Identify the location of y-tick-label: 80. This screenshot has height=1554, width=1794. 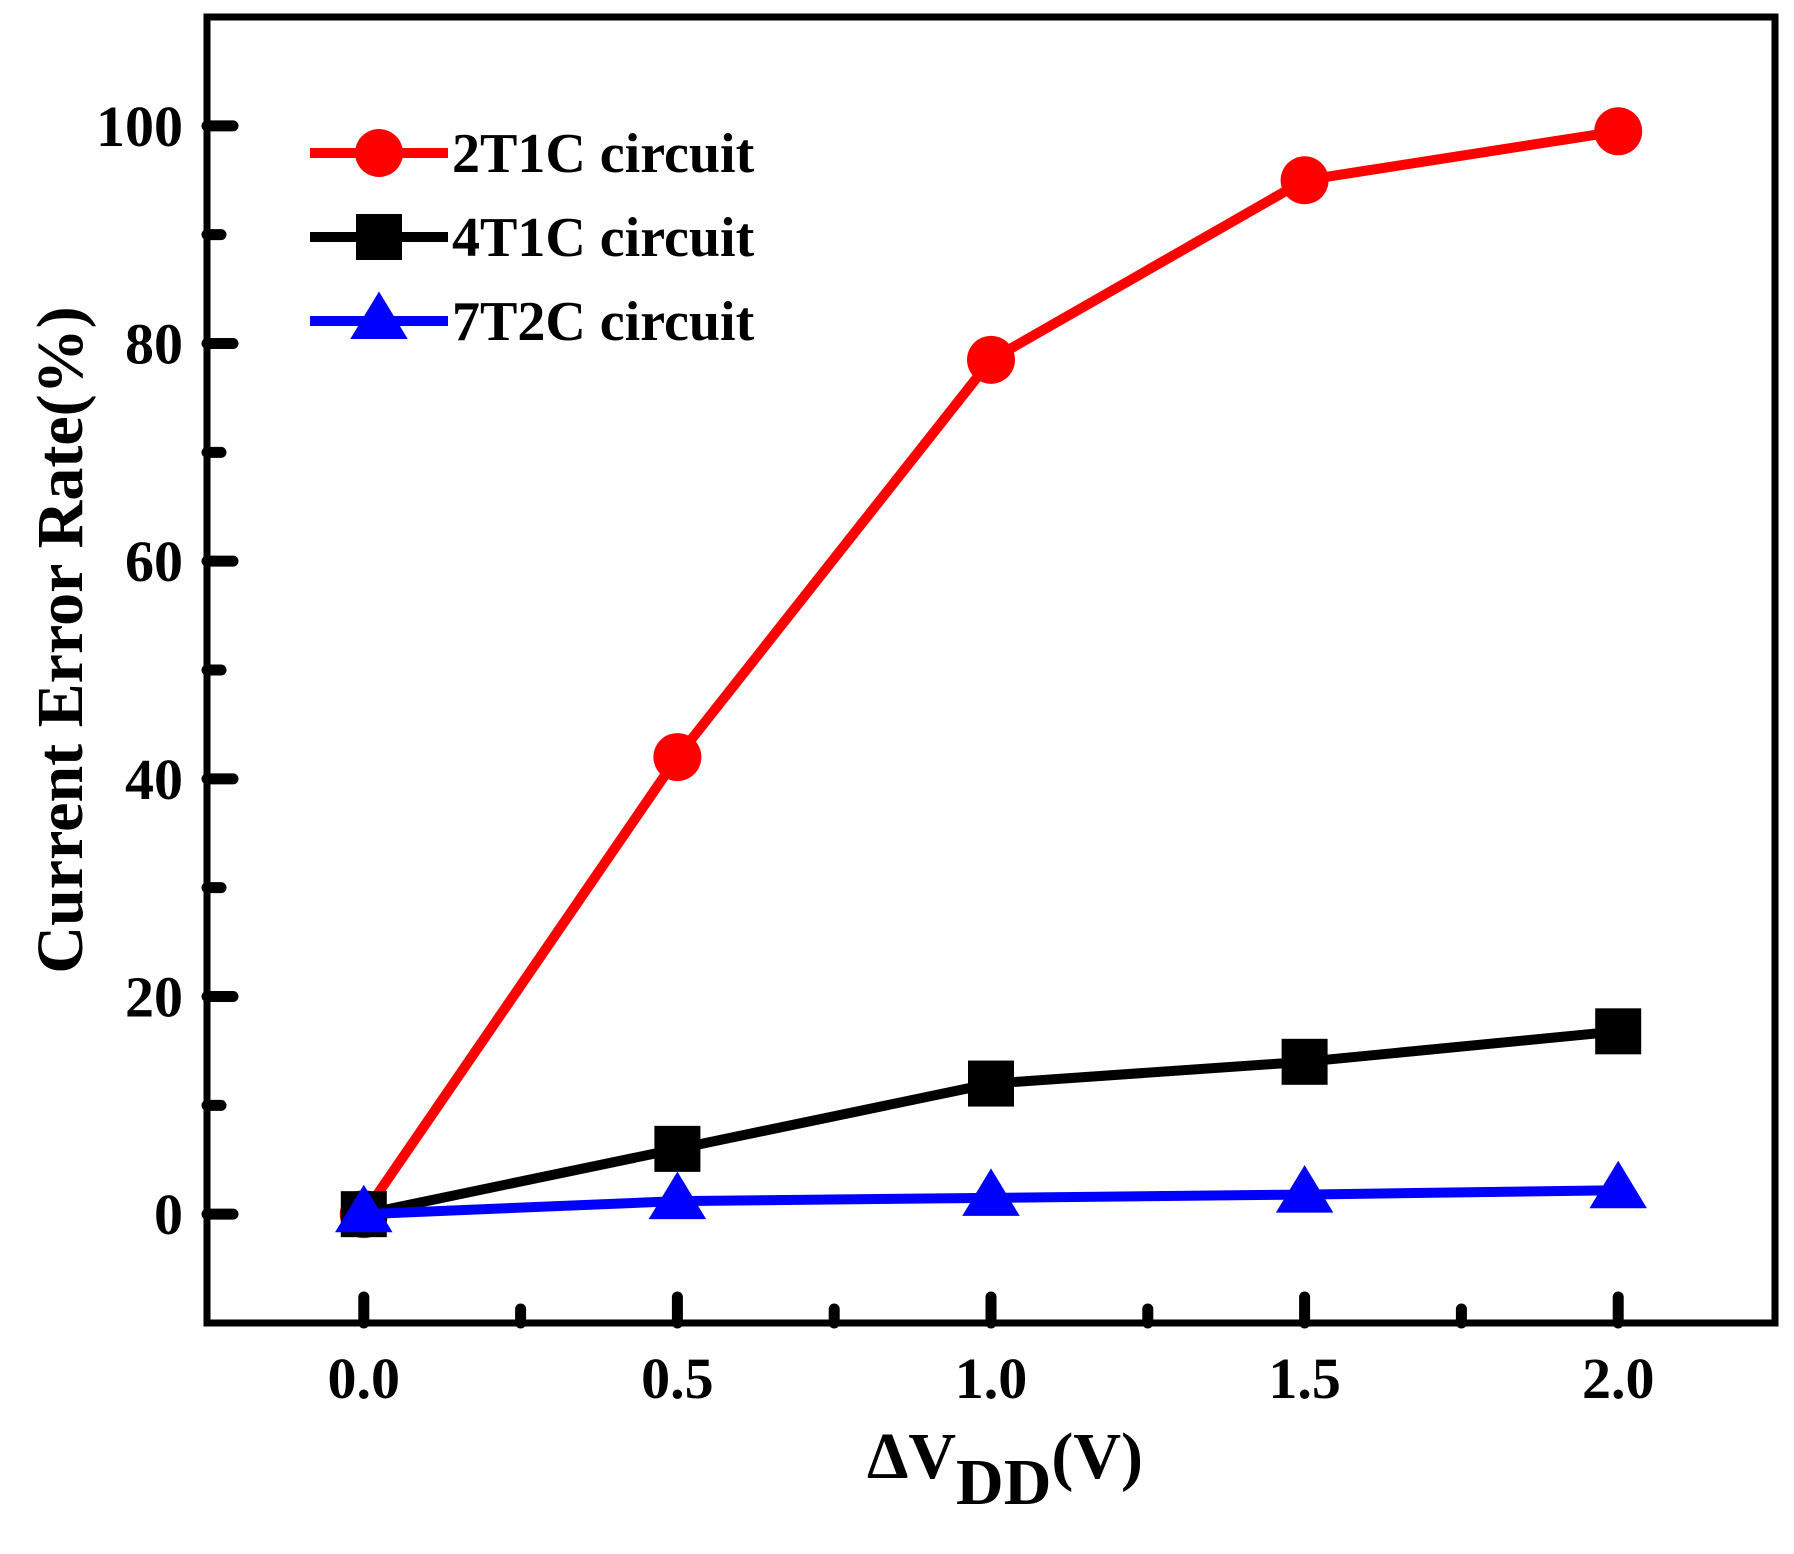
(154, 344).